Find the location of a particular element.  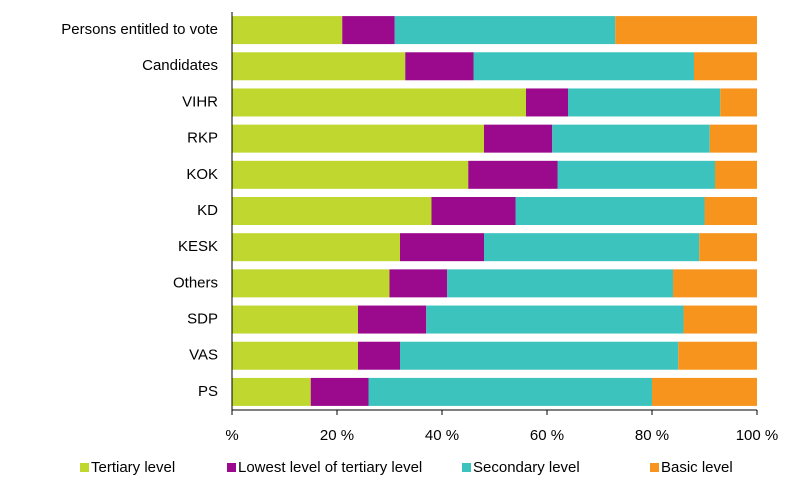

y-tick-label: KOK is located at coordinates (202, 174).